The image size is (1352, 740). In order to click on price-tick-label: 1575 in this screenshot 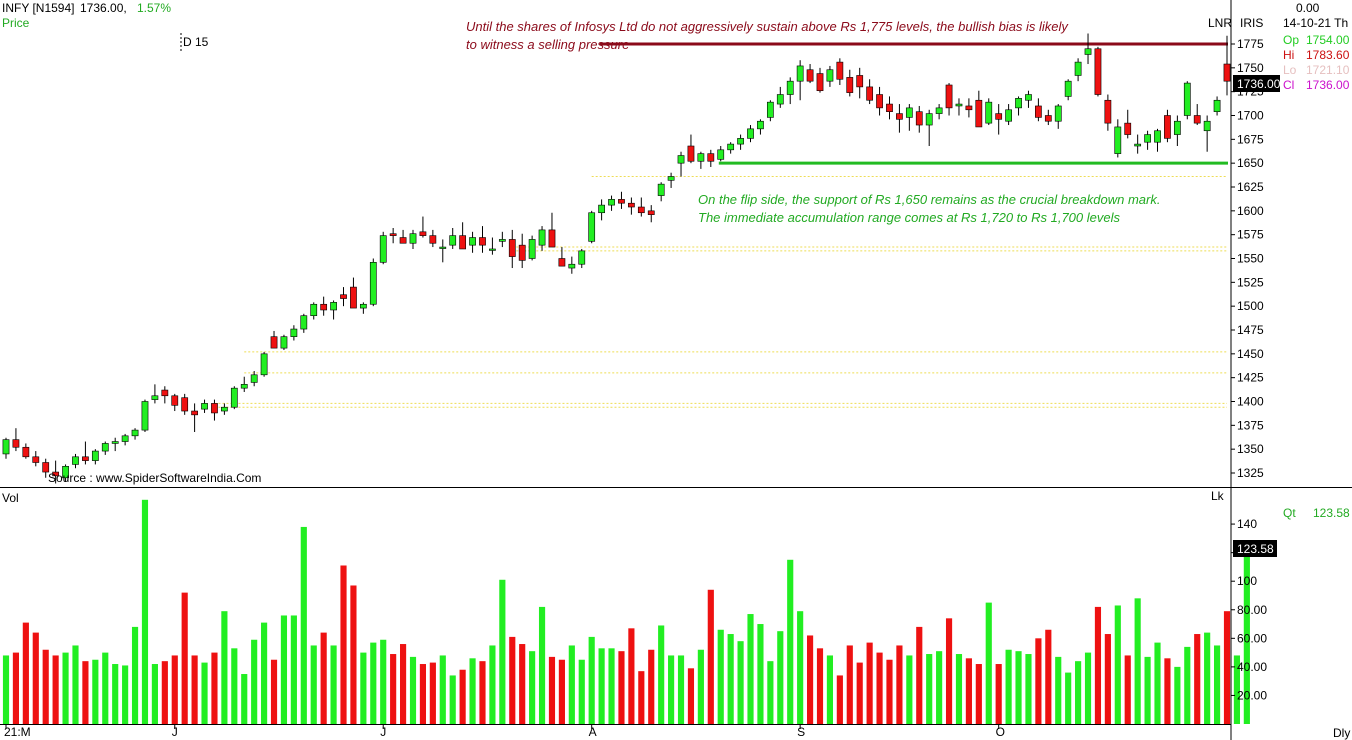, I will do `click(1250, 235)`.